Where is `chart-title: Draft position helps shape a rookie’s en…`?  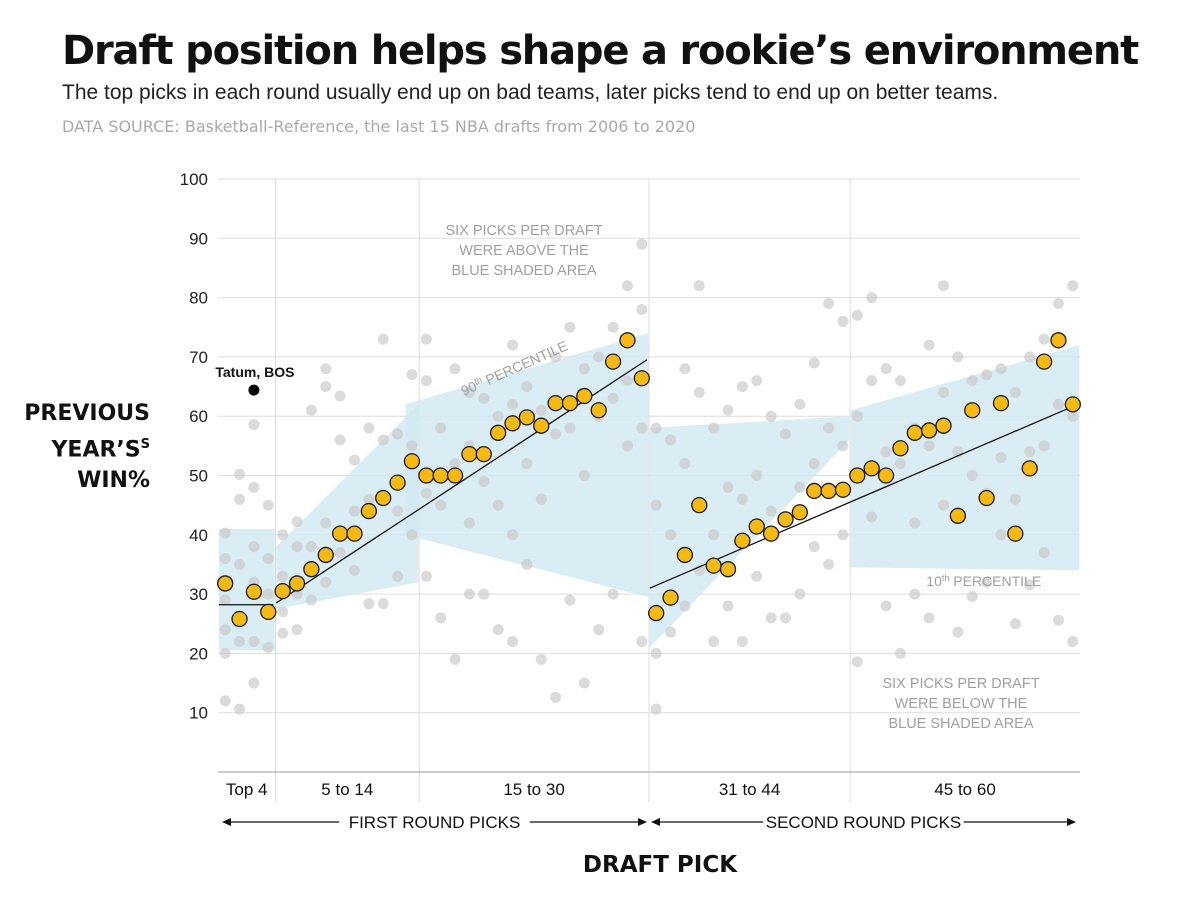
chart-title: Draft position helps shape a rookie’s en… is located at coordinates (600, 51).